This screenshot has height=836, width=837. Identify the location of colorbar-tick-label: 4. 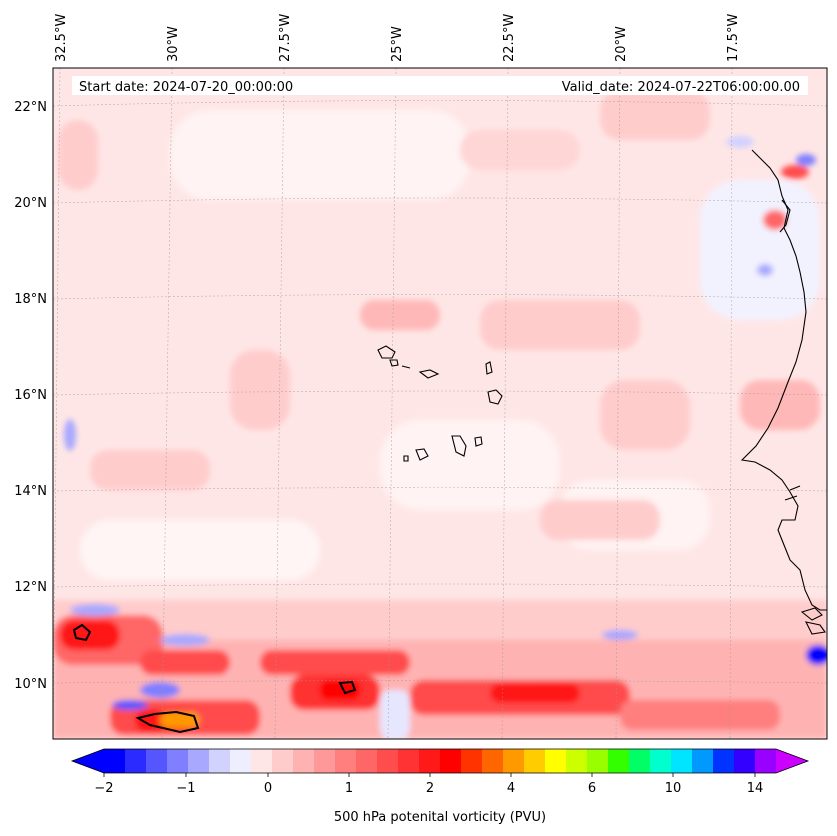
(511, 788).